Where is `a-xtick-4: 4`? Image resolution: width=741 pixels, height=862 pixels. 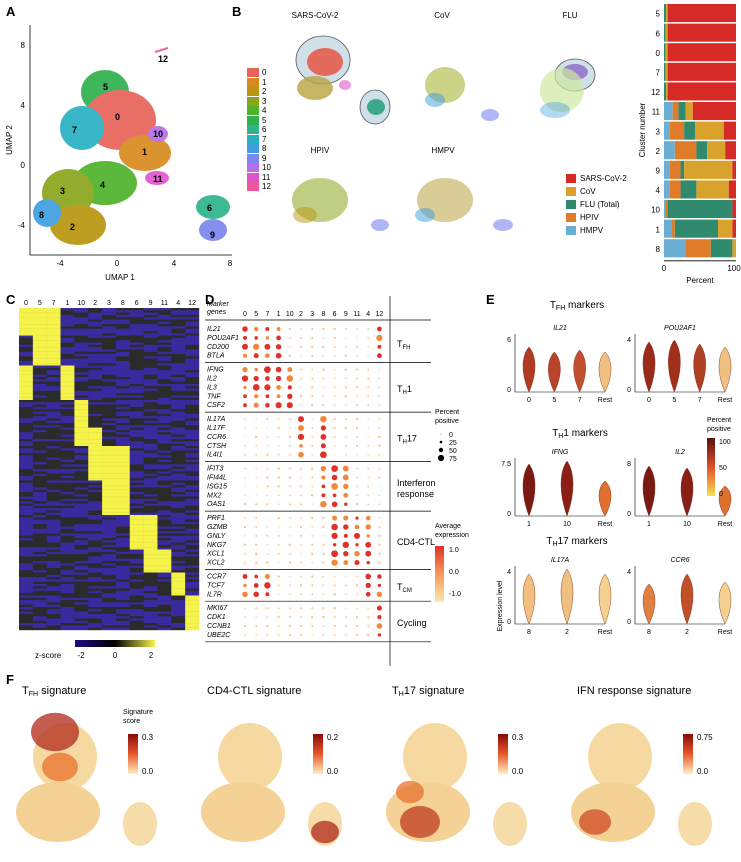 a-xtick-4: 4 is located at coordinates (174, 263).